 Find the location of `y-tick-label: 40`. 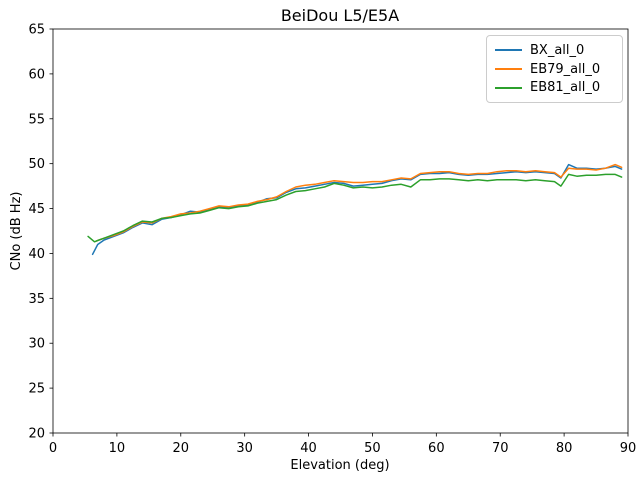

y-tick-label: 40 is located at coordinates (36, 254).